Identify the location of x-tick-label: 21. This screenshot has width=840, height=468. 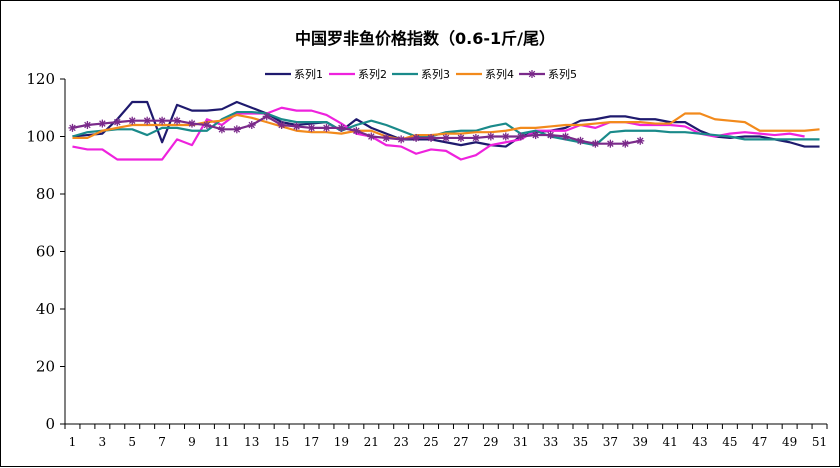
(371, 442).